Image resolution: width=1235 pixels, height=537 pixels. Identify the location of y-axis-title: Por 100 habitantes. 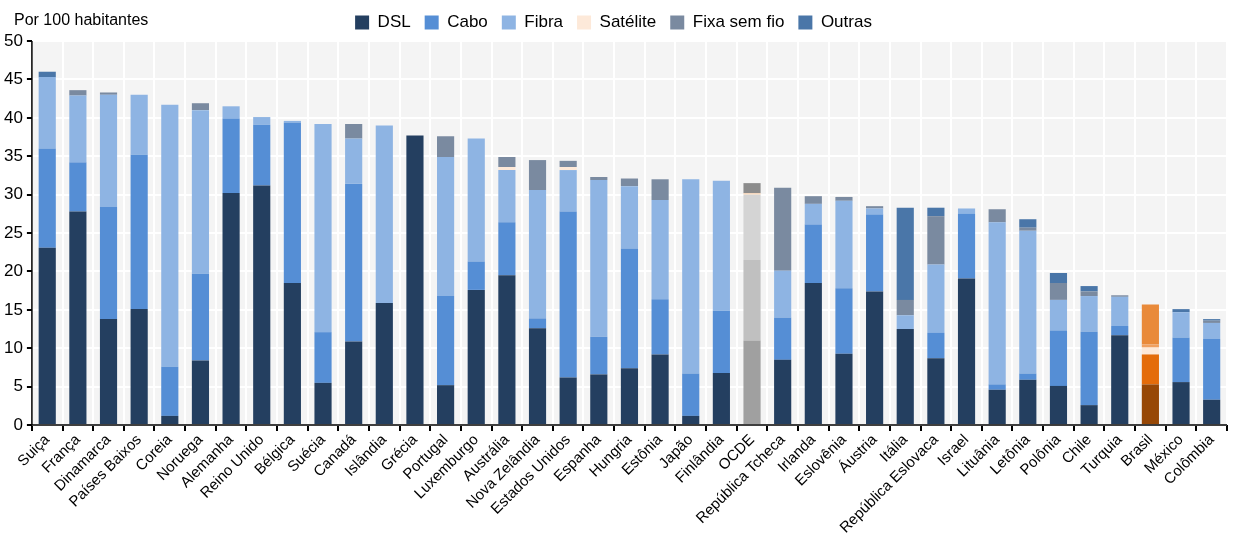
(81, 20).